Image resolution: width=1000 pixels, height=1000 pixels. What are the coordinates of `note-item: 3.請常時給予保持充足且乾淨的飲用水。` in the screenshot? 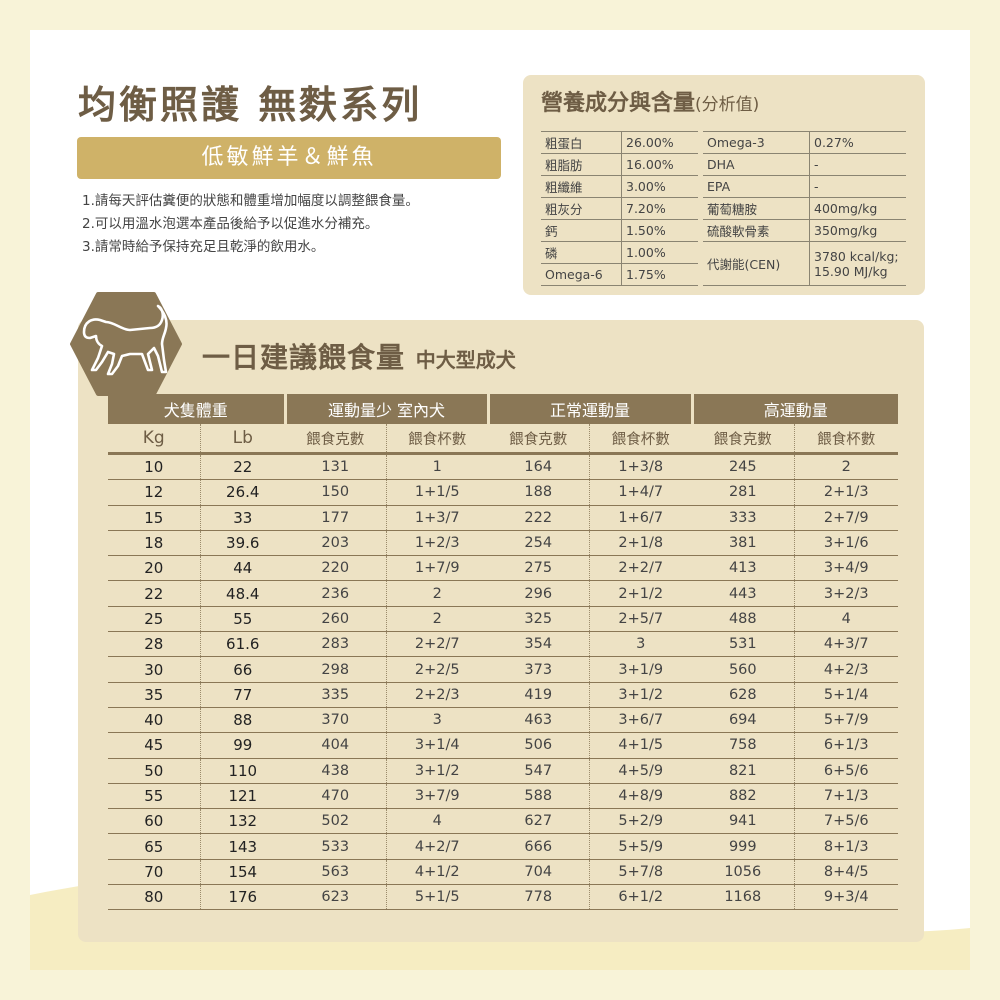 It's located at (203, 247).